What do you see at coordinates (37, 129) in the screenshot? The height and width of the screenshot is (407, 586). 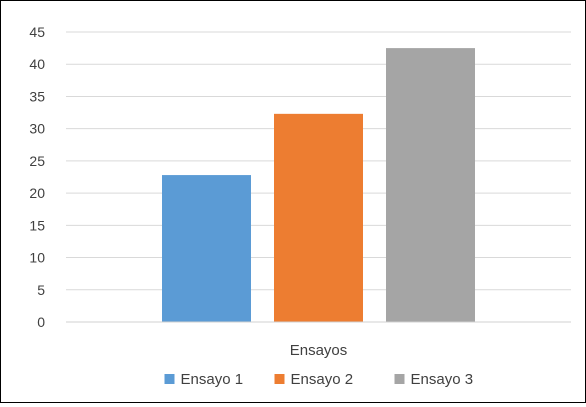 I see `y-tick-label: 30` at bounding box center [37, 129].